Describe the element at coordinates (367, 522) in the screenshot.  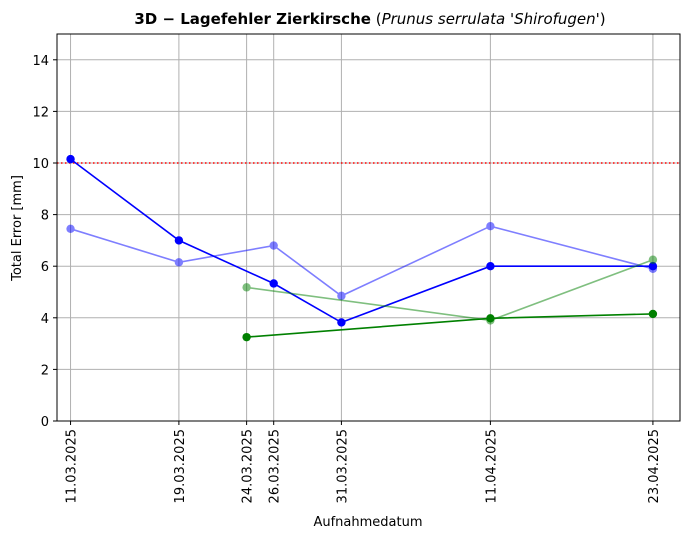
I see `x-axis-label: Aufnahmedatum` at that location.